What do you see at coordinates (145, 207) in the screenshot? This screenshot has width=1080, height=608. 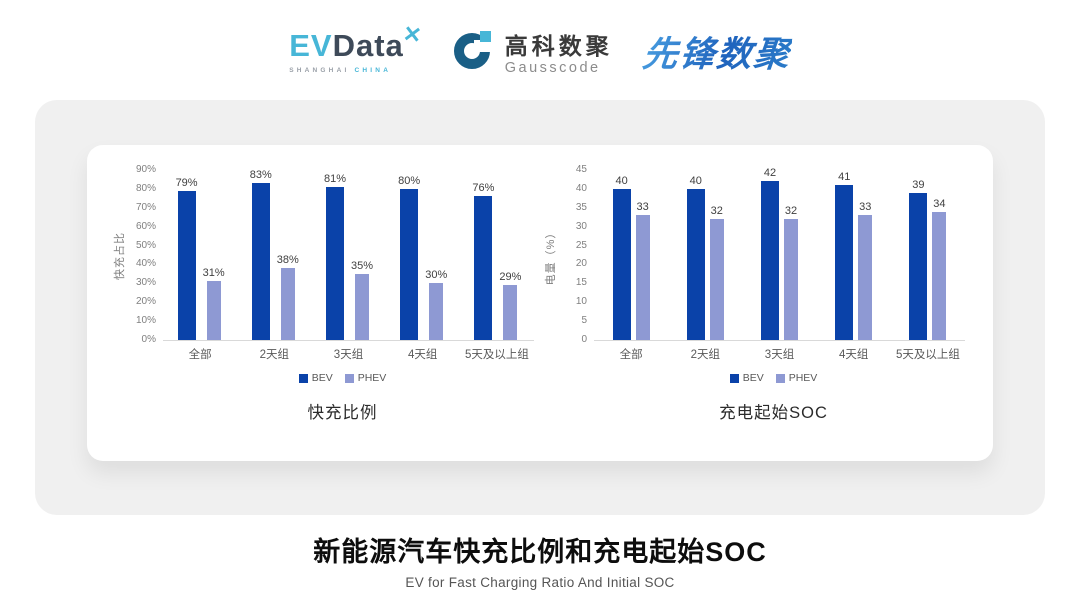 I see `y-tick-label: 70%` at bounding box center [145, 207].